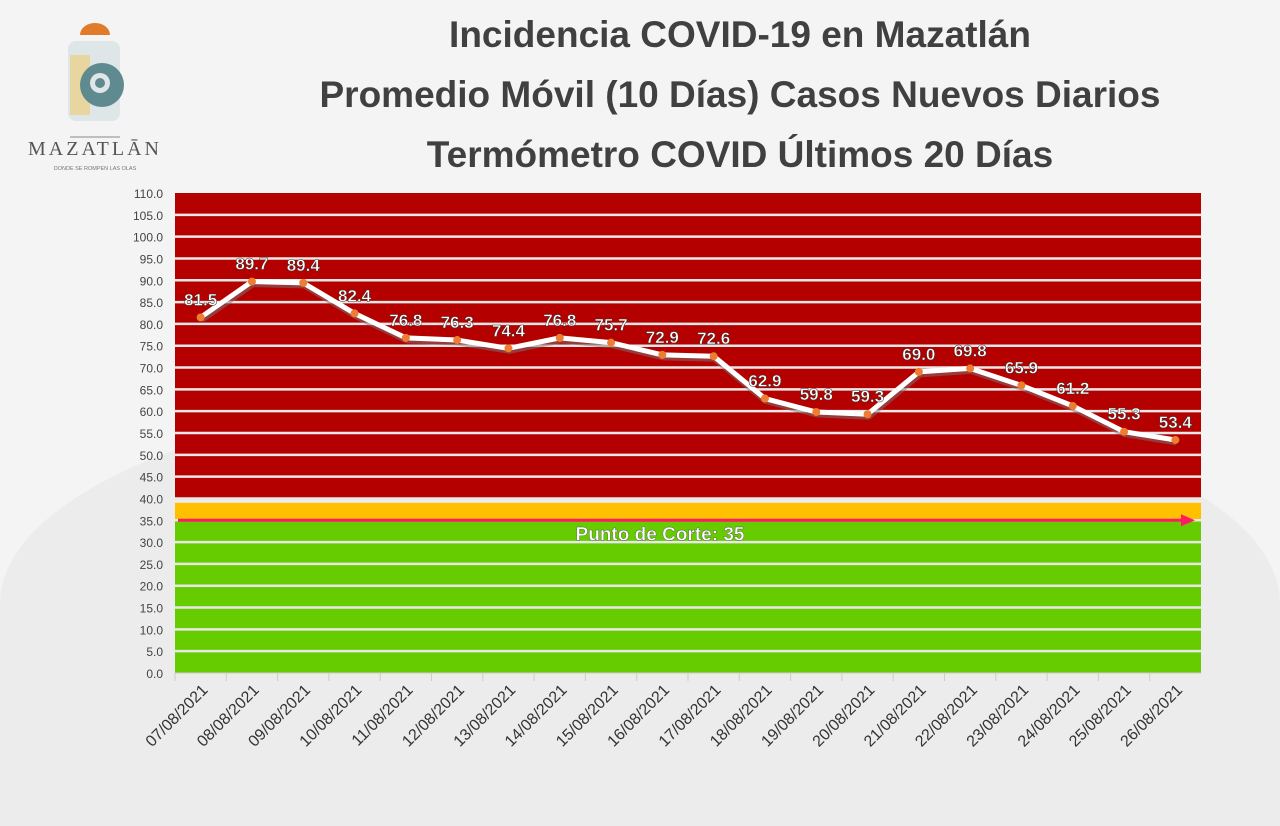  Describe the element at coordinates (611, 325) in the screenshot. I see `data-label: 75.7` at that location.